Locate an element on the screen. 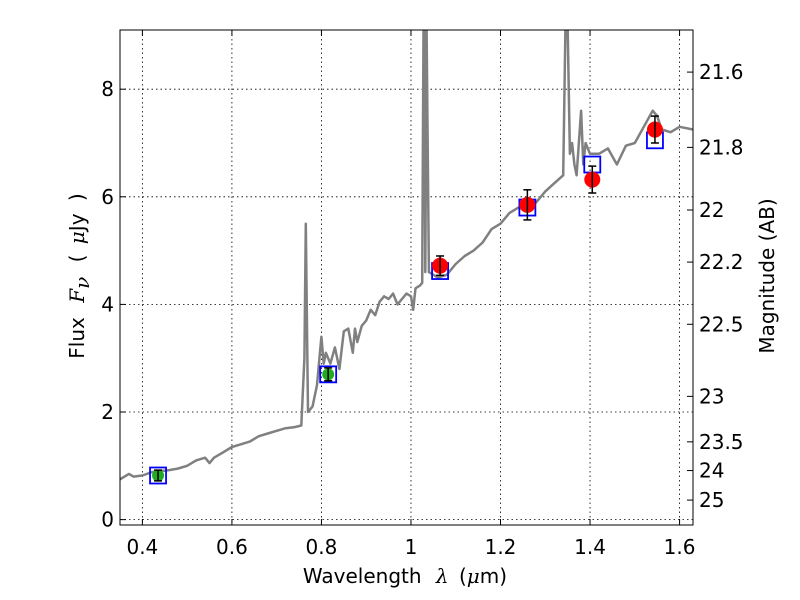 The image size is (800, 600). magnitude-tick-label: 22.2 is located at coordinates (721, 262).